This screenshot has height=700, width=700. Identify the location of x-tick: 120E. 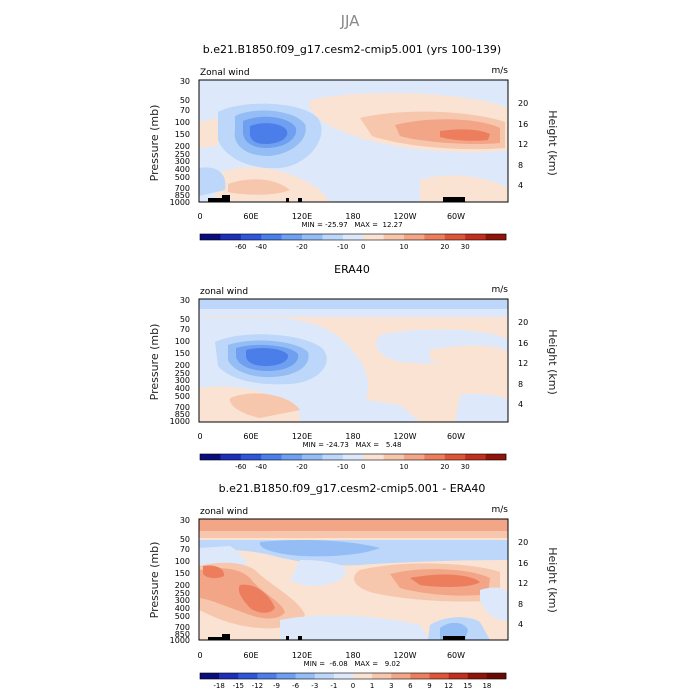
(302, 655).